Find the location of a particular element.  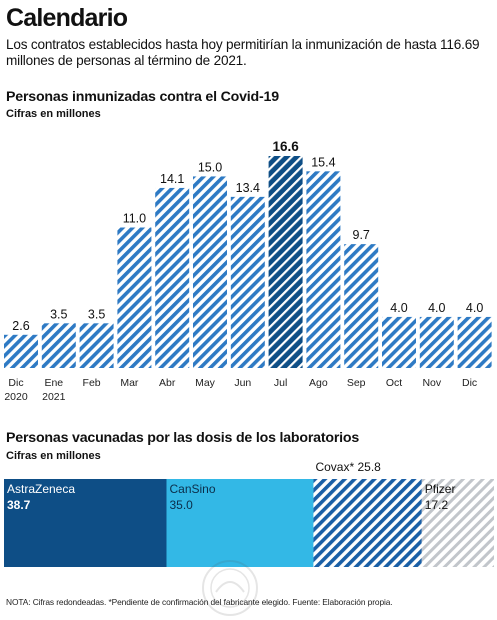

bar-value-label-0: 2.6 is located at coordinates (20, 326).